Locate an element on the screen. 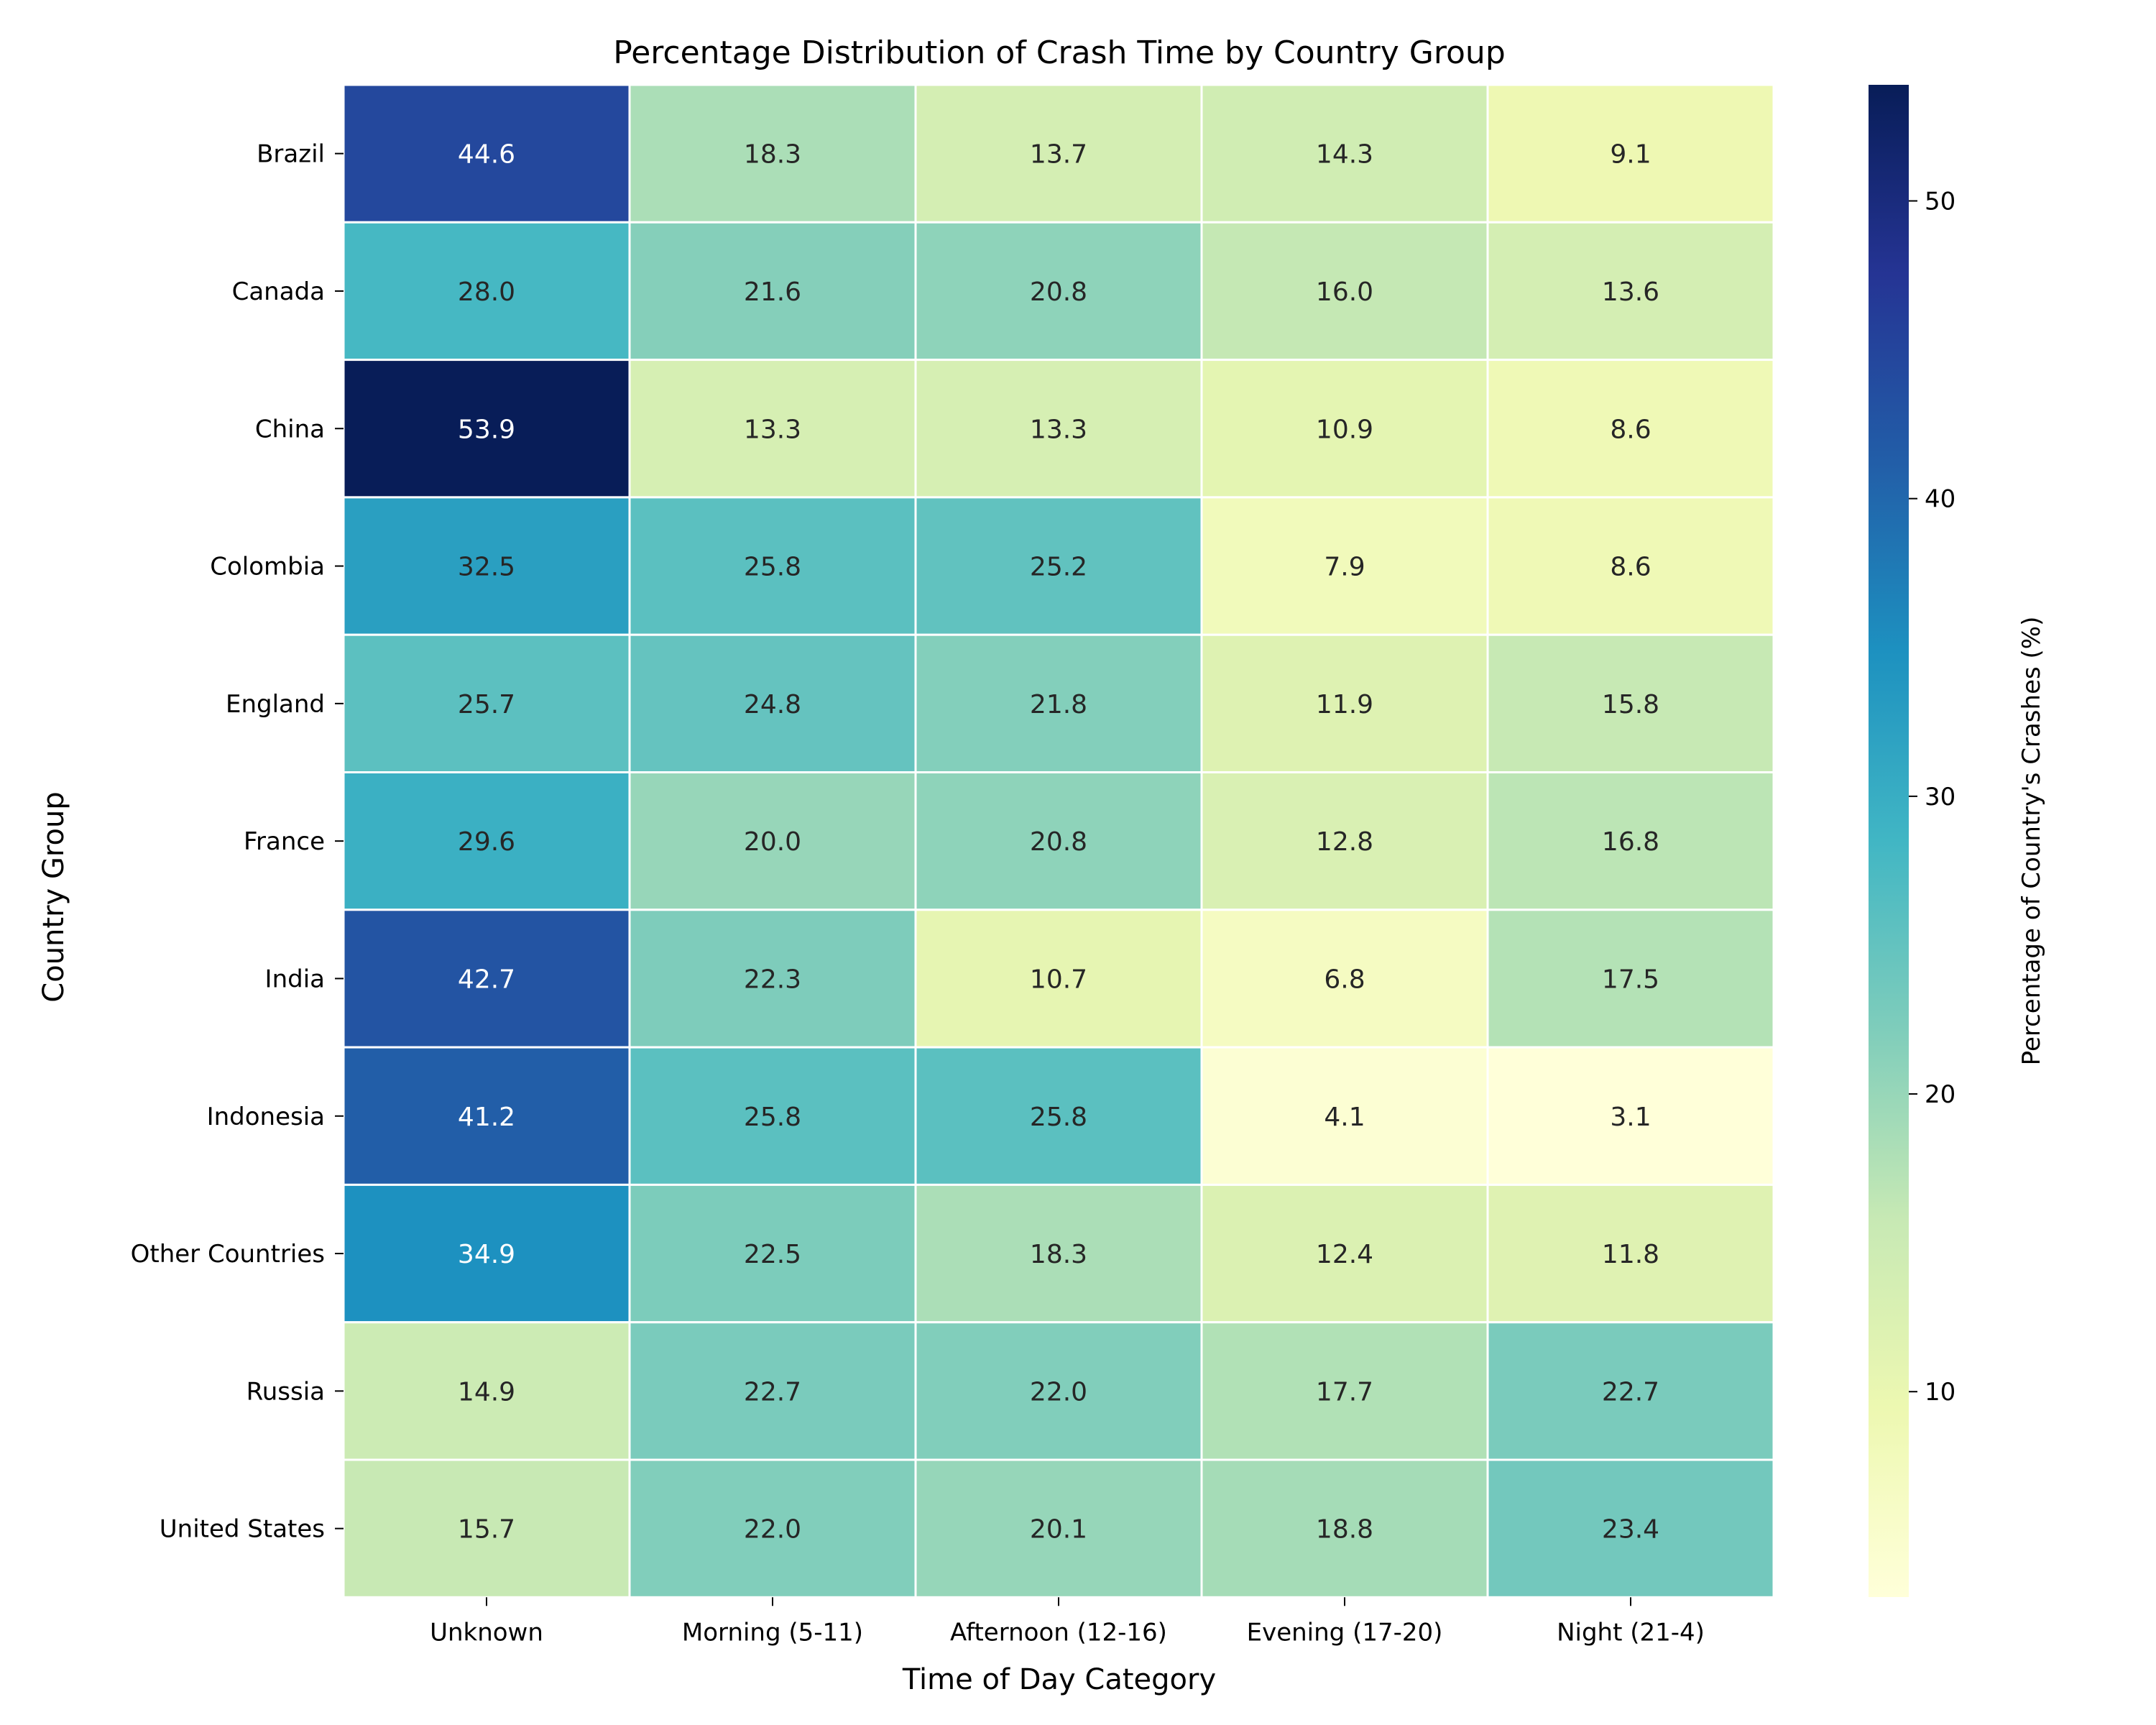  y-axis-label: Country Group is located at coordinates (53, 896).